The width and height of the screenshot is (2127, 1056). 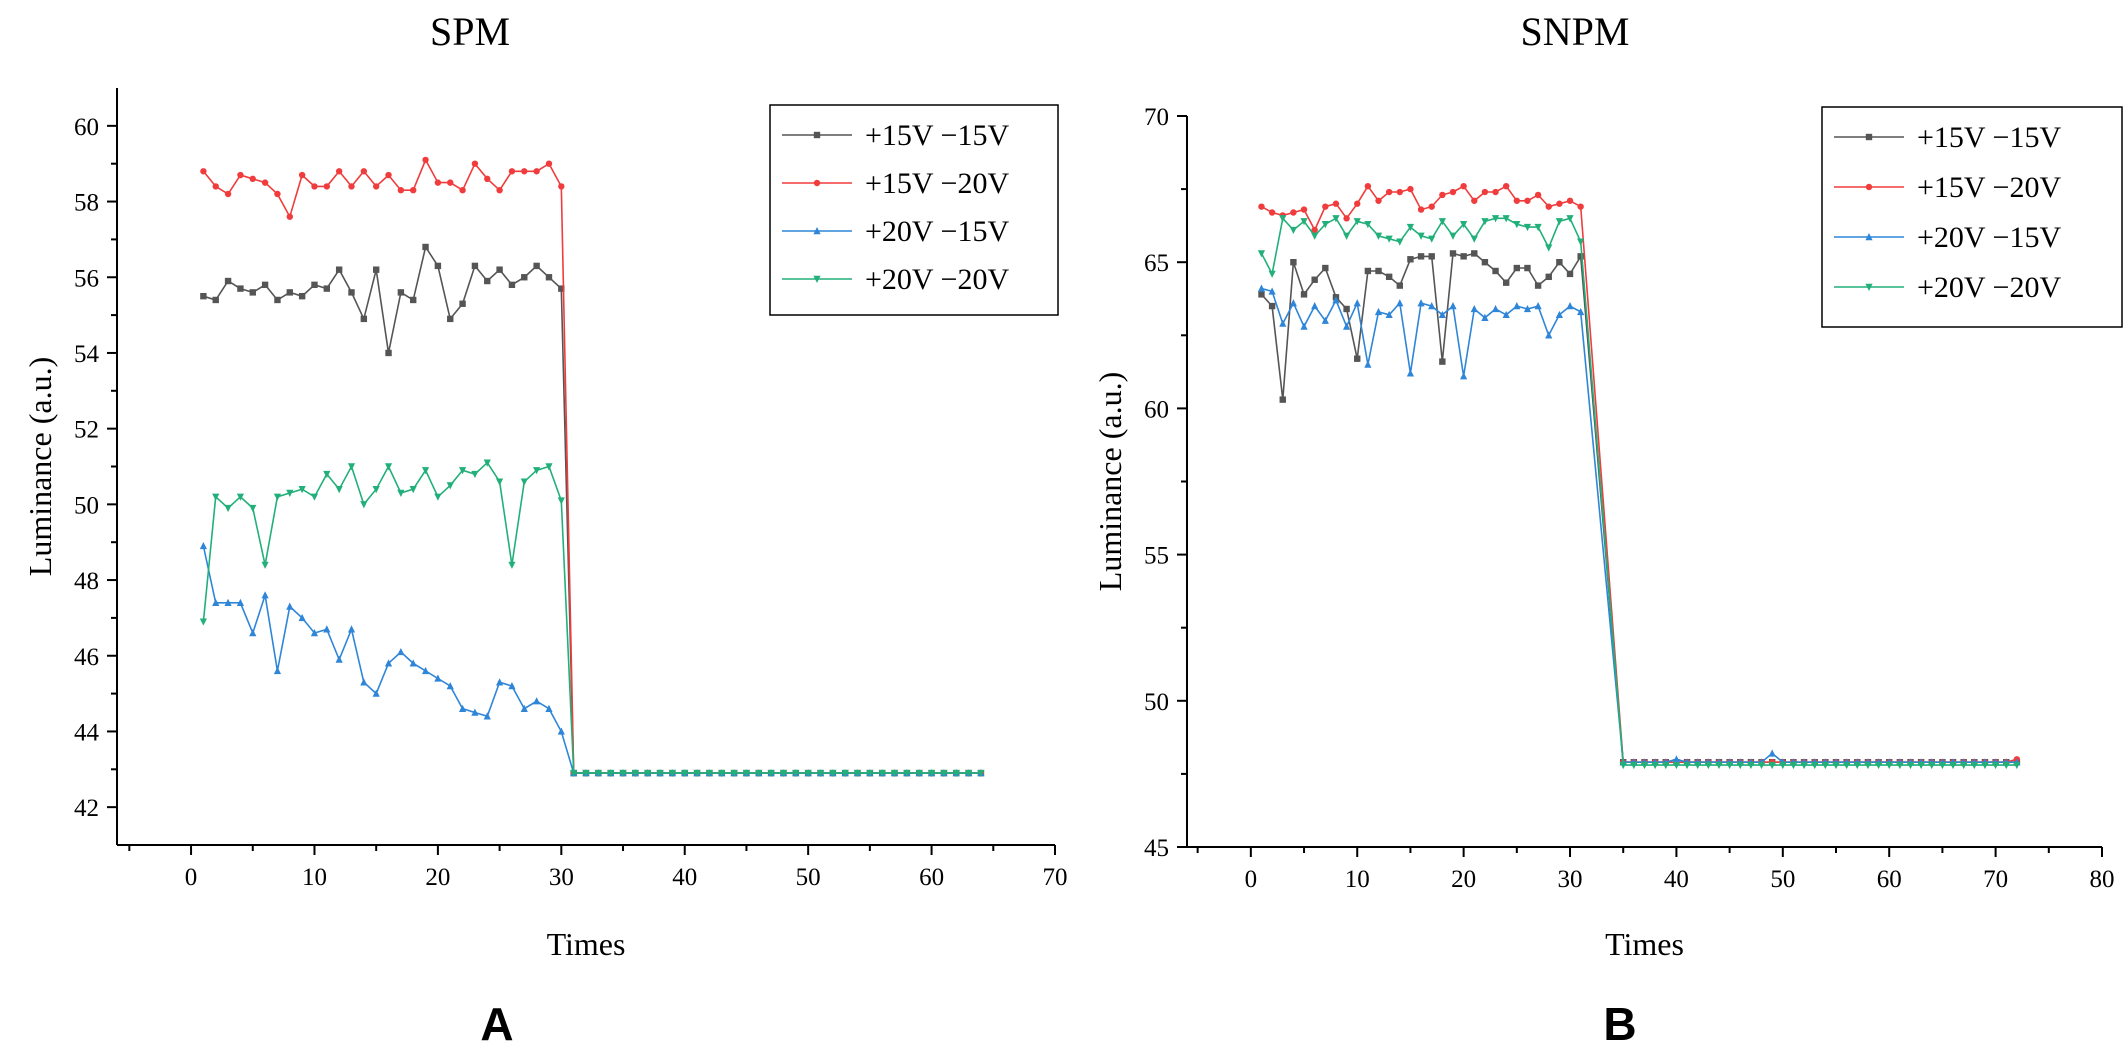 What do you see at coordinates (1156, 263) in the screenshot?
I see `y-tick-label: 65` at bounding box center [1156, 263].